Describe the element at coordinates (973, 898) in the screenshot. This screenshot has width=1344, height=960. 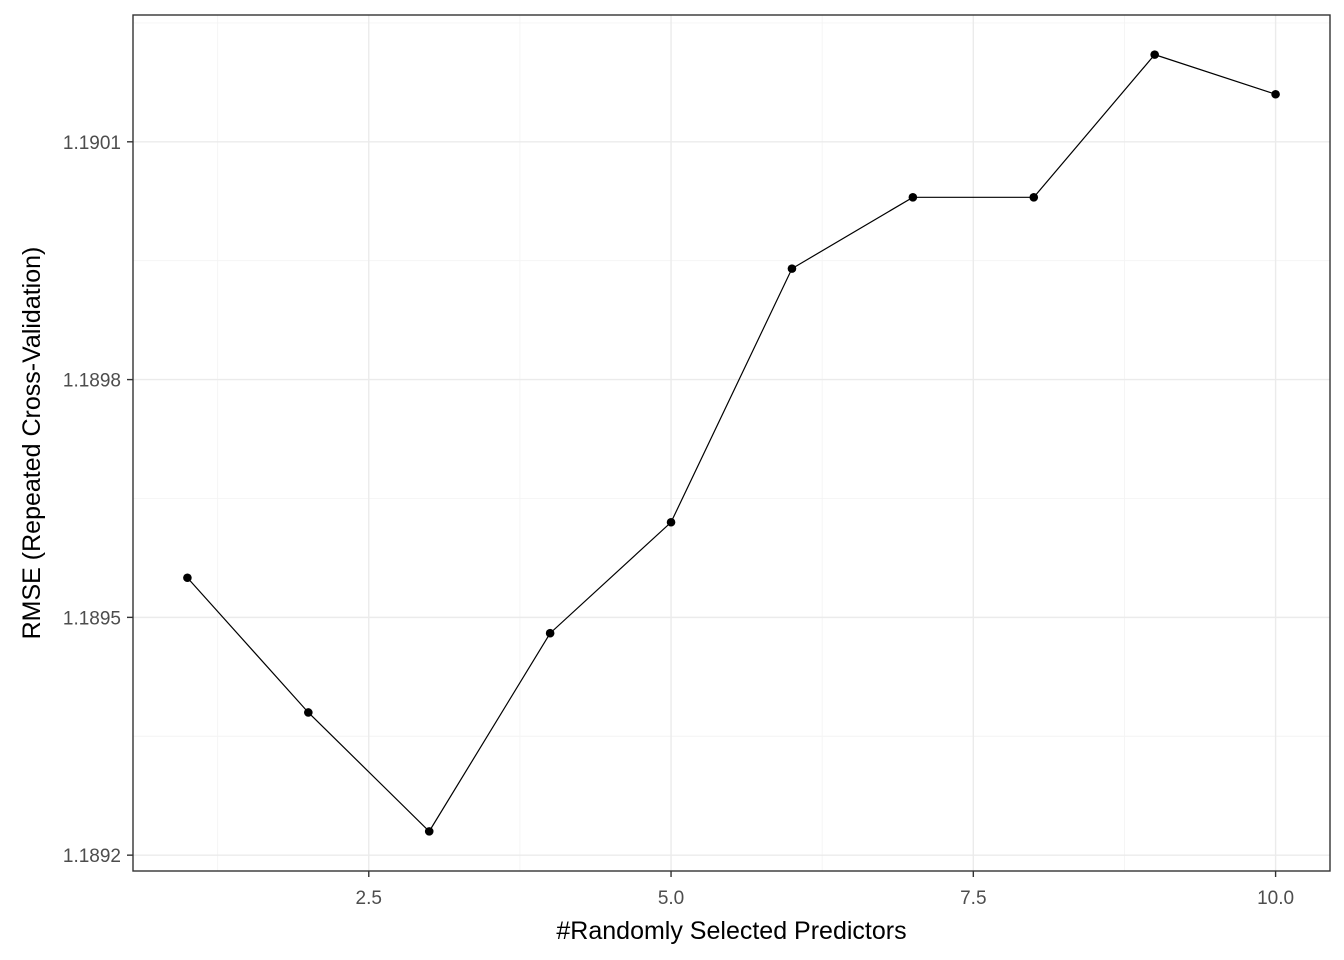
I see `x-tick-label: 7.5` at that location.